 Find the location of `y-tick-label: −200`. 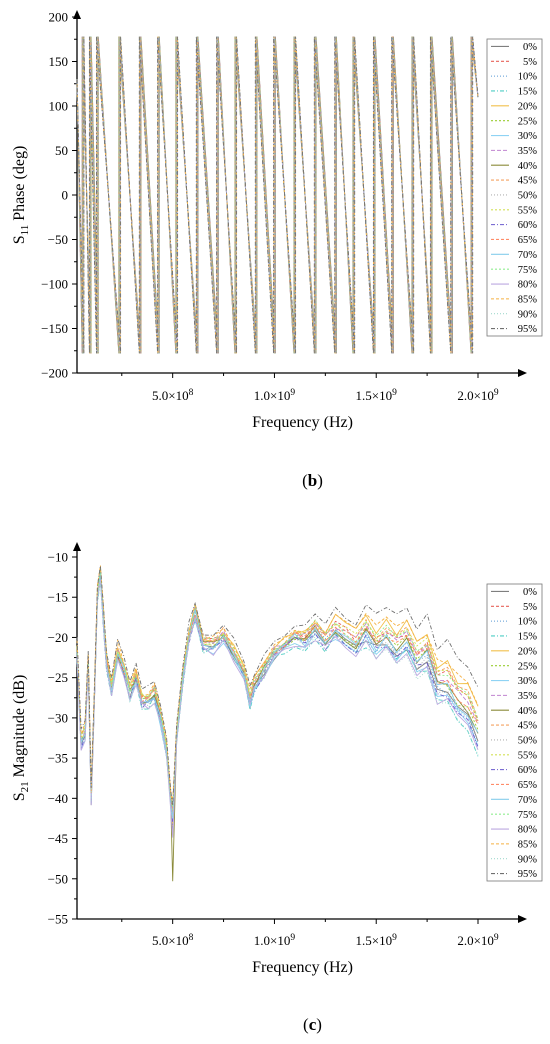

y-tick-label: −200 is located at coordinates (54, 373).